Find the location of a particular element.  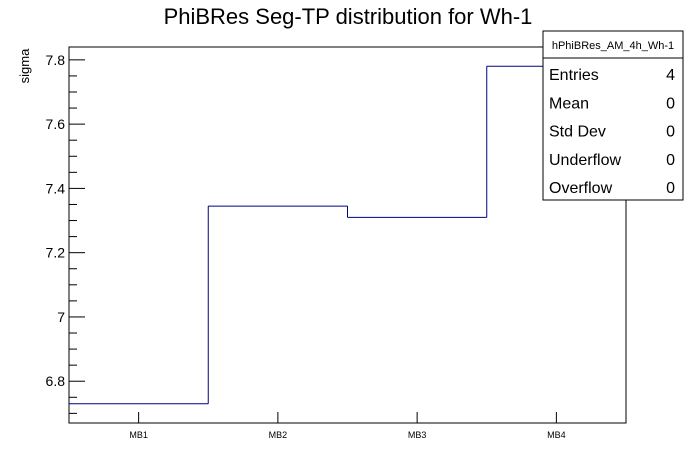

x-tick-label: MB3 is located at coordinates (417, 435).